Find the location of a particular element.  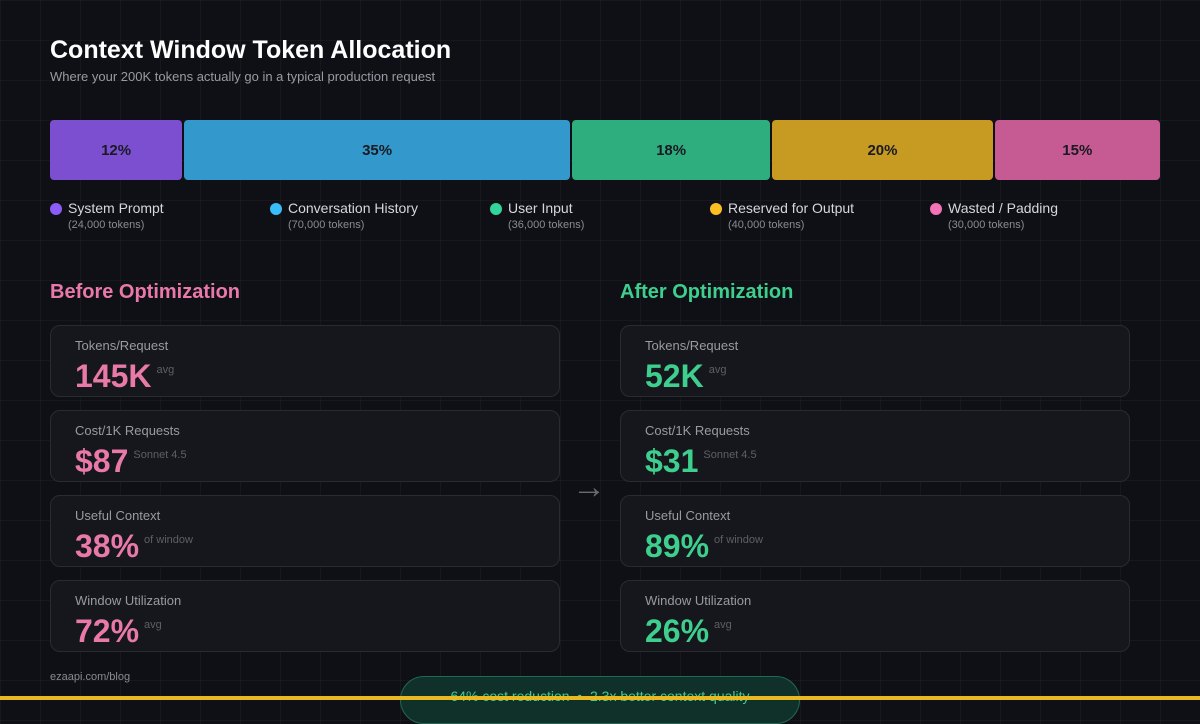

segment-label: 15% is located at coordinates (1077, 150).